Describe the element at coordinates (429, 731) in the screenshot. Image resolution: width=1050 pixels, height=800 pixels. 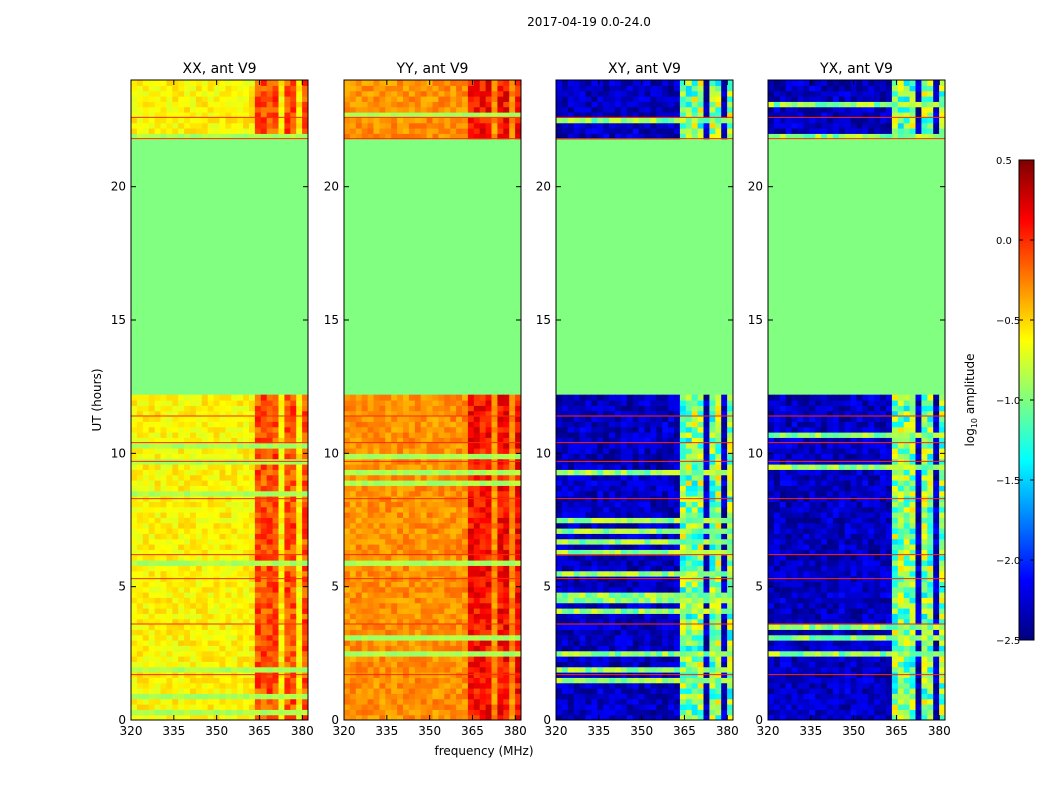
I see `x-tick-label: 350` at that location.